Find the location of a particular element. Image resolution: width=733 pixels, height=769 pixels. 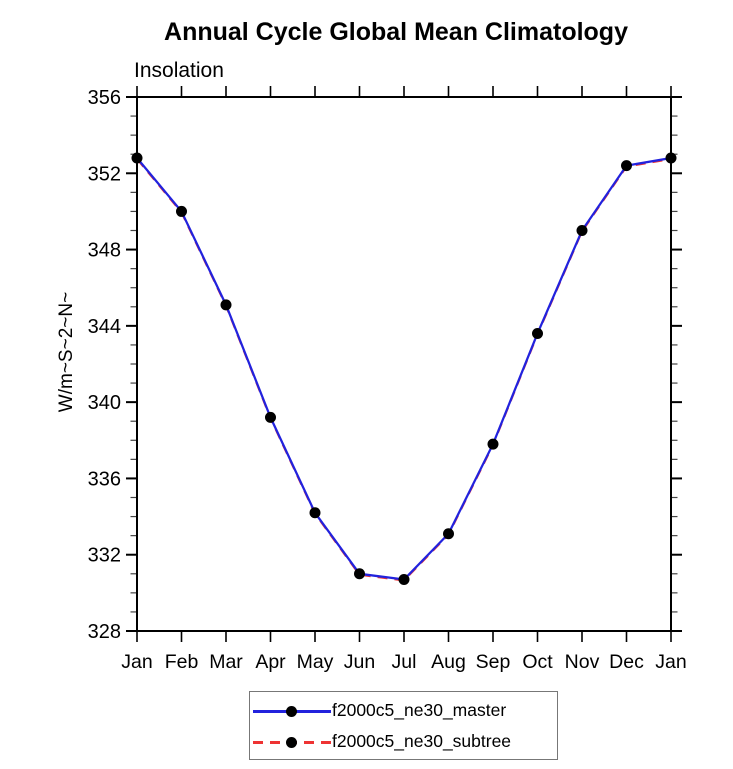

y-tick-label: 328 is located at coordinates (104, 632).